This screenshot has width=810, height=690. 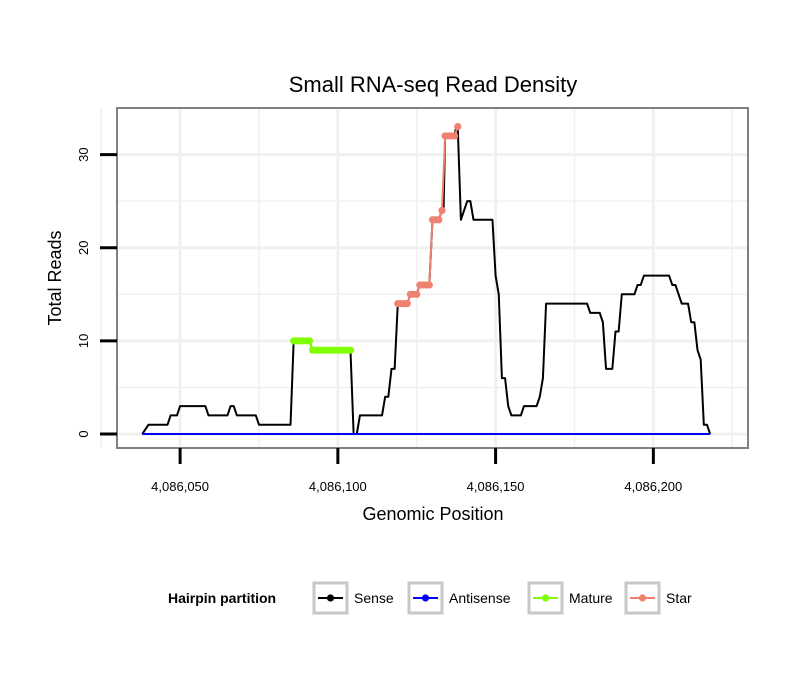 I want to click on legend-label-star: Star, so click(x=679, y=598).